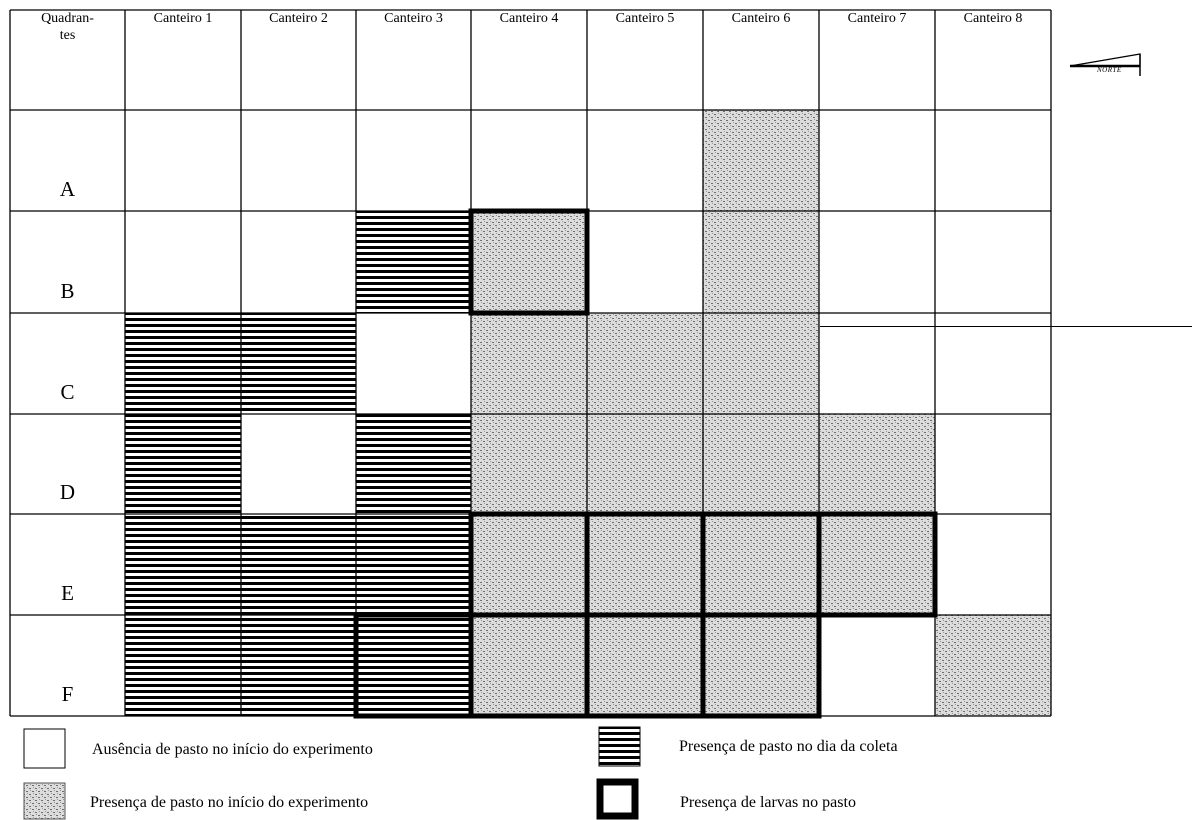 This screenshot has width=1194, height=820. I want to click on column-header-2: Canteiro 2, so click(298, 18).